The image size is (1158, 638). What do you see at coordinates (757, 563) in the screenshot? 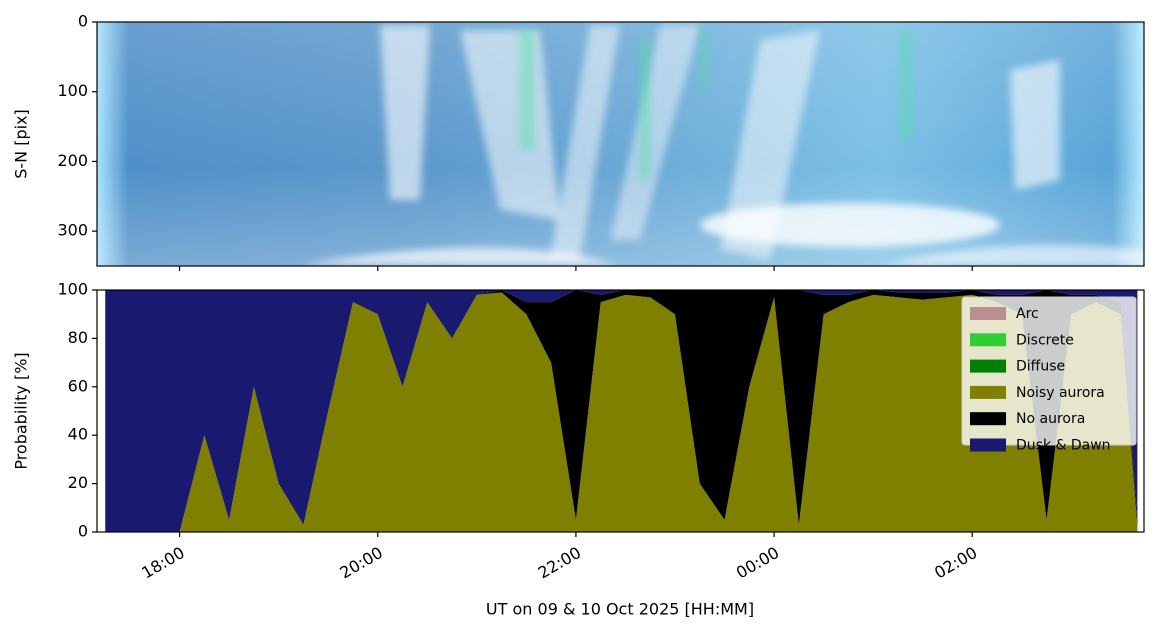
I see `x-tick-label: 00:00` at bounding box center [757, 563].